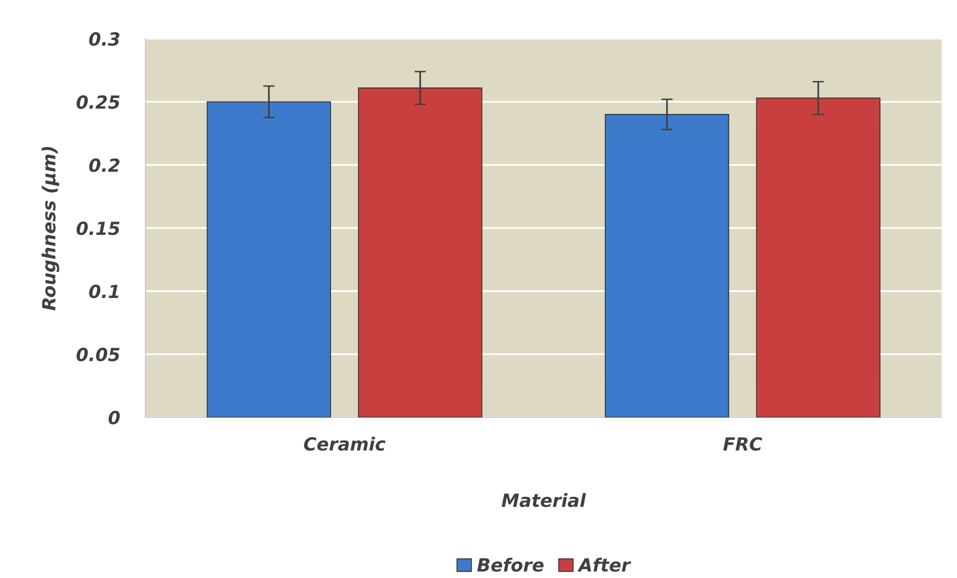  What do you see at coordinates (604, 565) in the screenshot?
I see `legend-label: After` at bounding box center [604, 565].